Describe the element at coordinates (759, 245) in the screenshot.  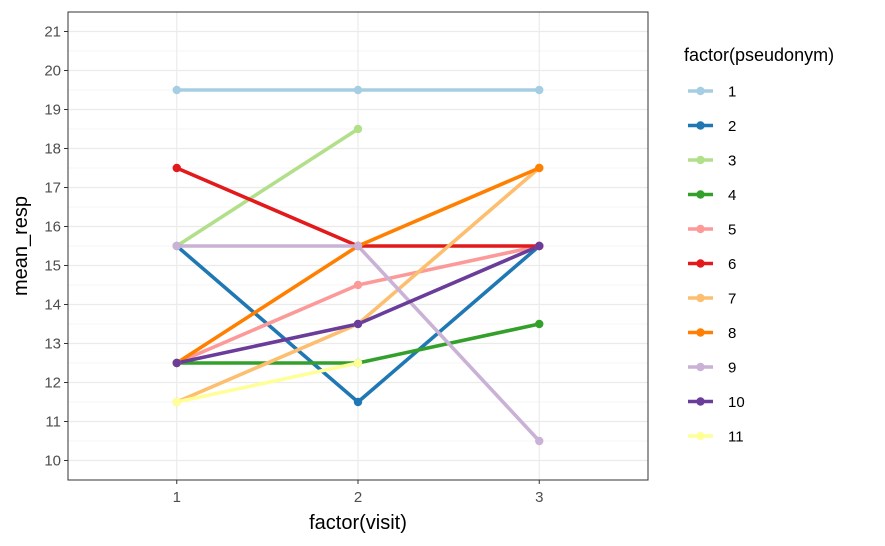
I see `legend: factor(pseudonym) 1 2 3 4 5 6 7 8 9 10 11` at that location.